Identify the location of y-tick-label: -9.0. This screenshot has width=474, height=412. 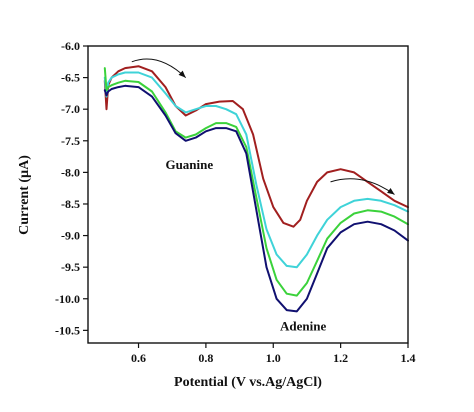
(70, 236).